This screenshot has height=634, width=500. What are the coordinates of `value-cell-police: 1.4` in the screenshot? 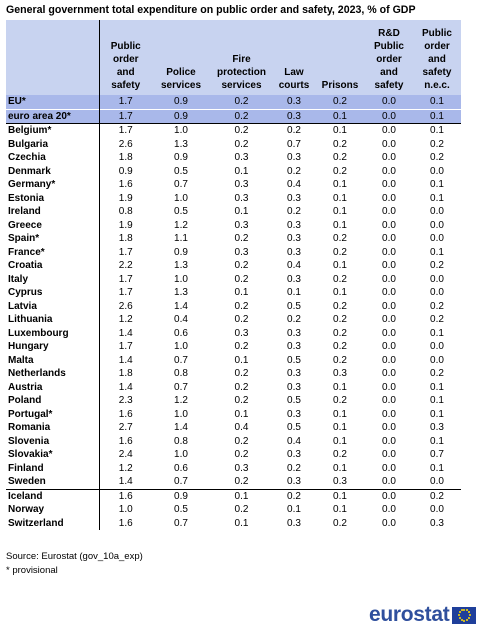 It's located at (181, 306).